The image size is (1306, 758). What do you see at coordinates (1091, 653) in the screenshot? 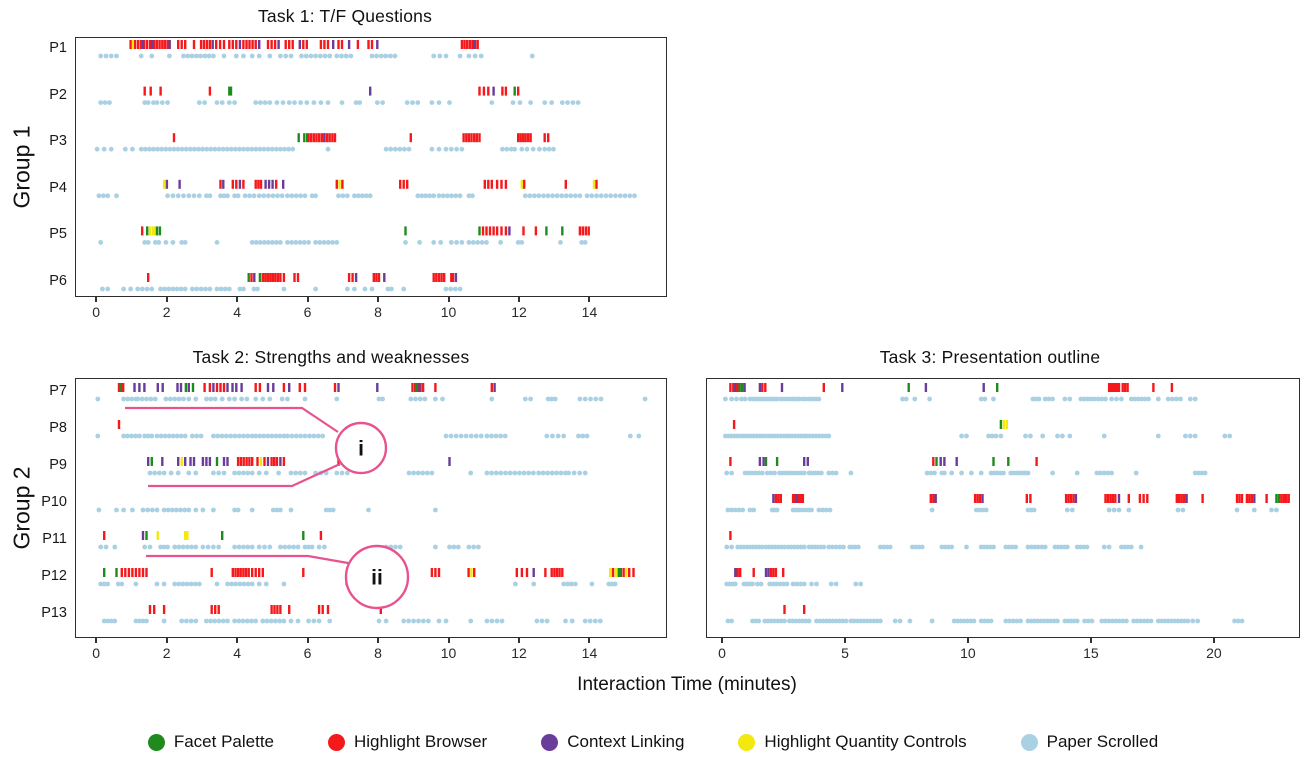
I see `x-tick-label: 15` at bounding box center [1091, 653].